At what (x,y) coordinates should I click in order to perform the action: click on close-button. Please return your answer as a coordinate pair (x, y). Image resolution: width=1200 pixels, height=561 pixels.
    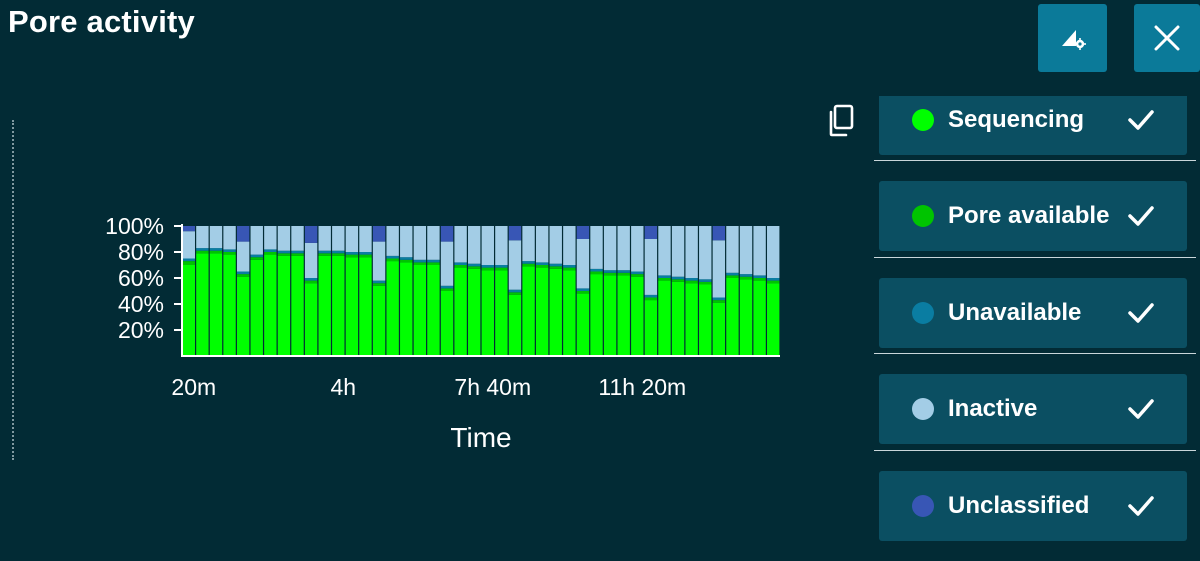
    Looking at the image, I should click on (1167, 38).